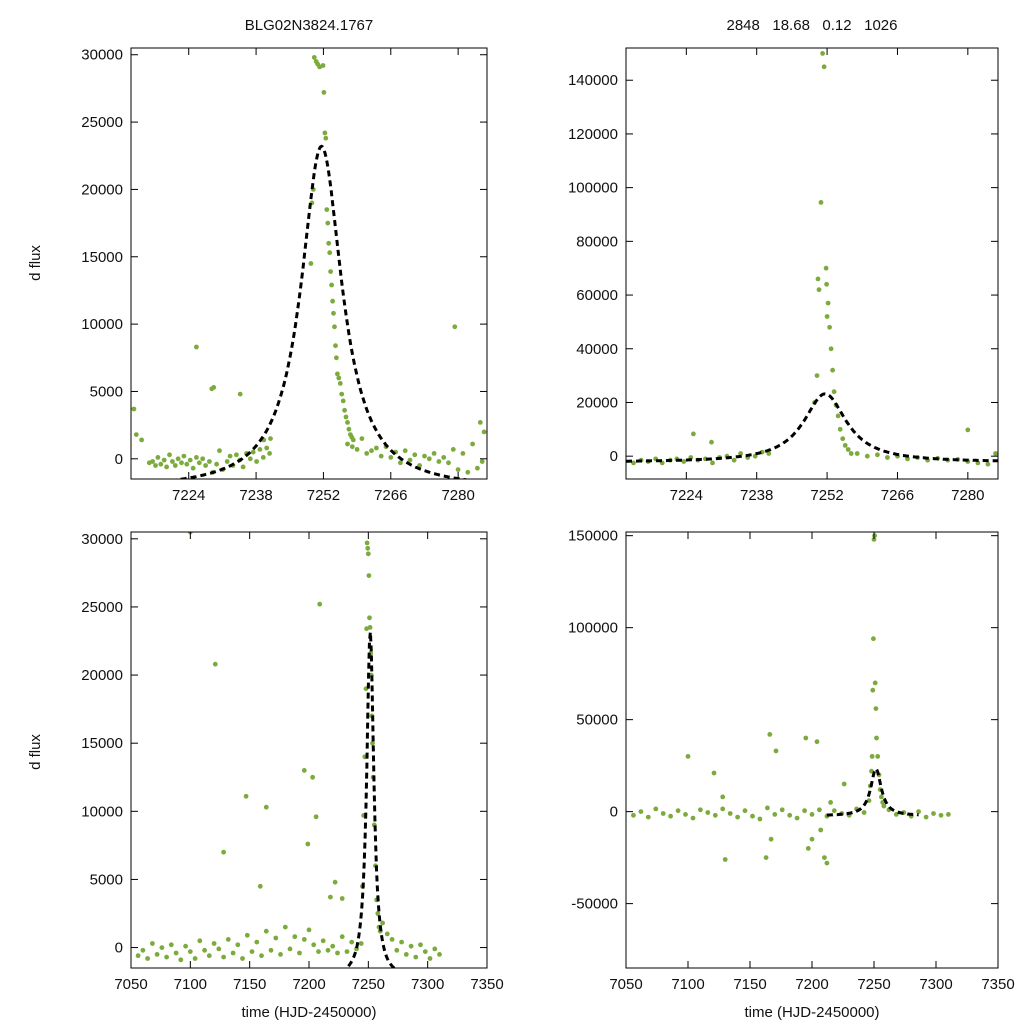  What do you see at coordinates (935, 984) in the screenshot?
I see `x-tick-label: 7300` at bounding box center [935, 984].